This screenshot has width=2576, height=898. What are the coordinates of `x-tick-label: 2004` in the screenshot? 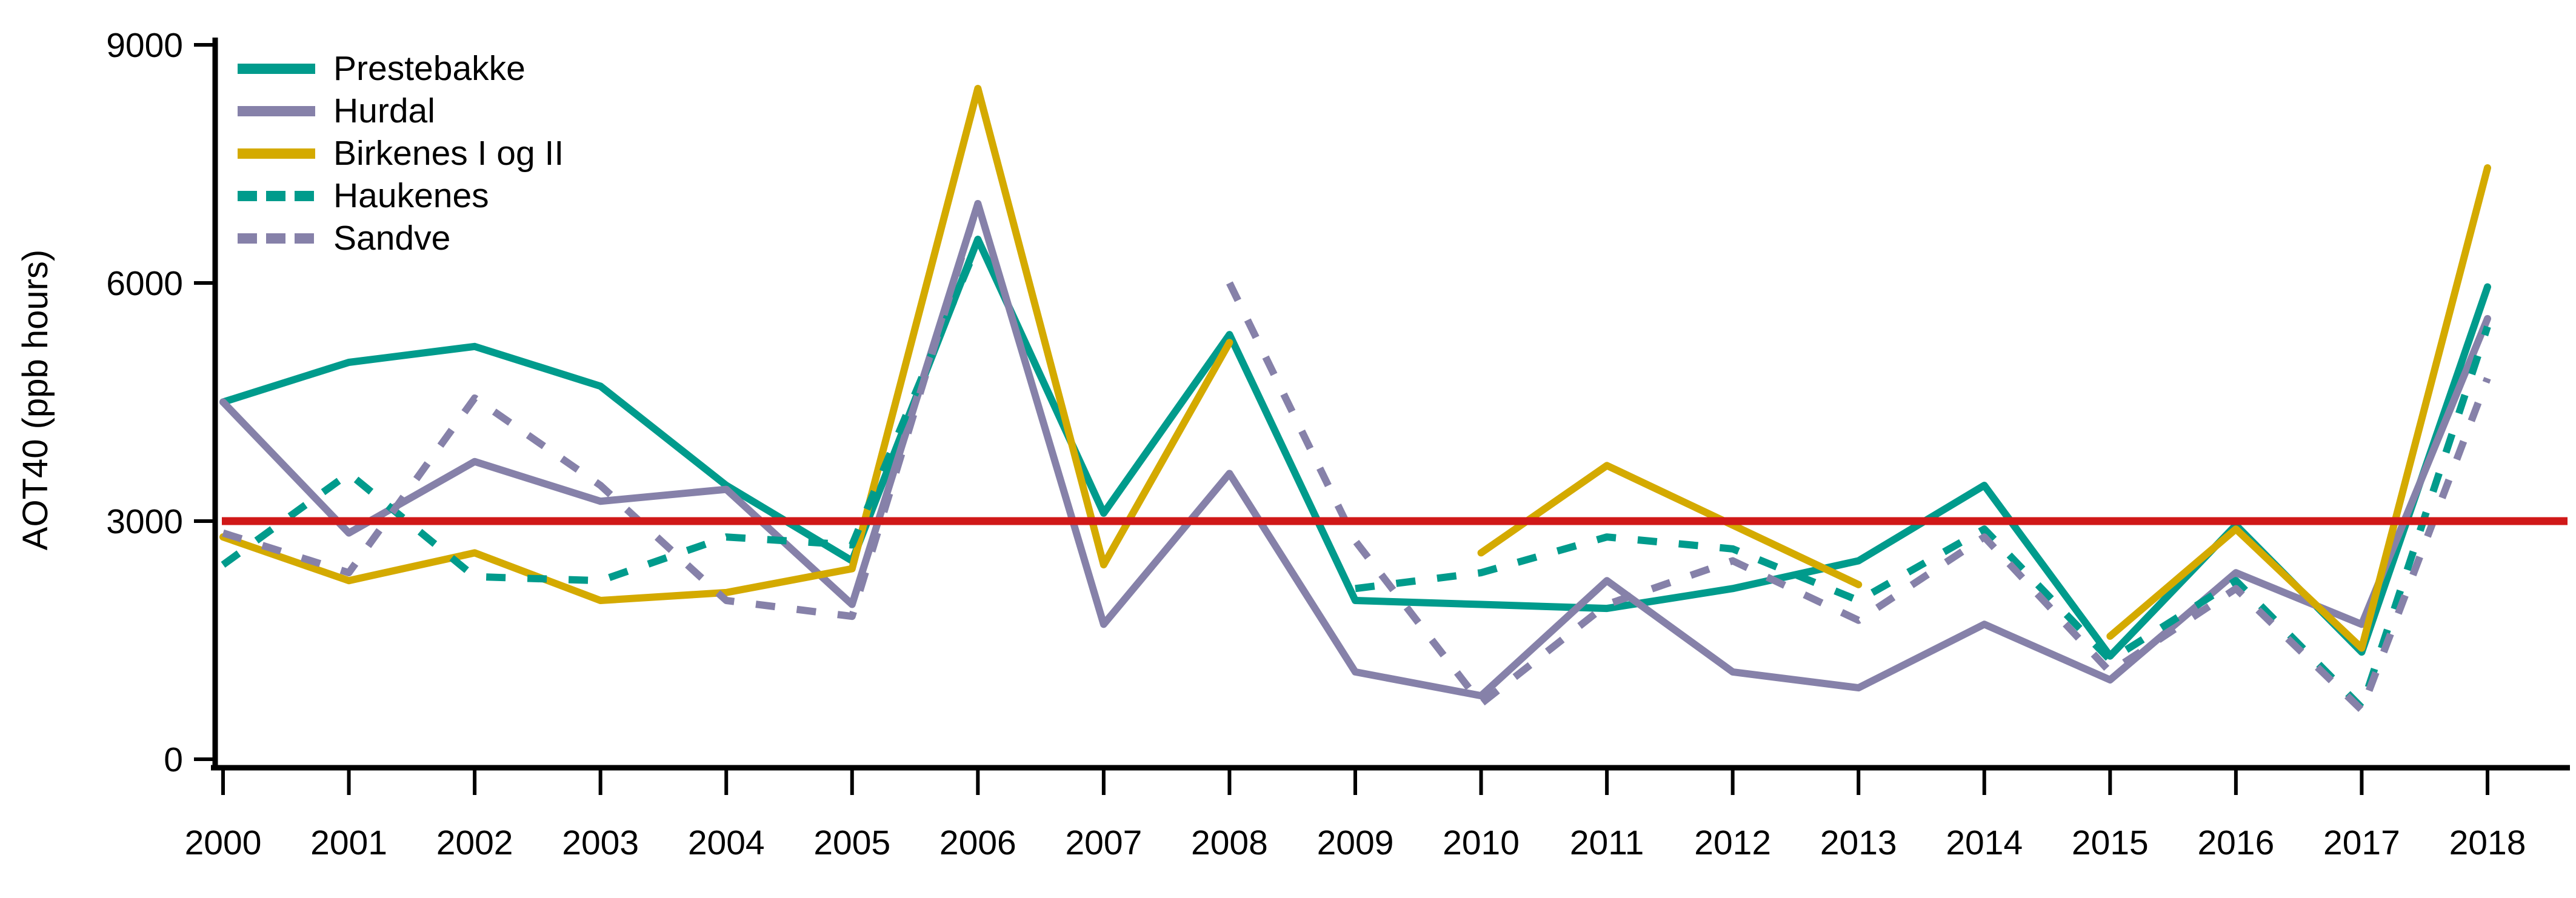 It's located at (727, 842).